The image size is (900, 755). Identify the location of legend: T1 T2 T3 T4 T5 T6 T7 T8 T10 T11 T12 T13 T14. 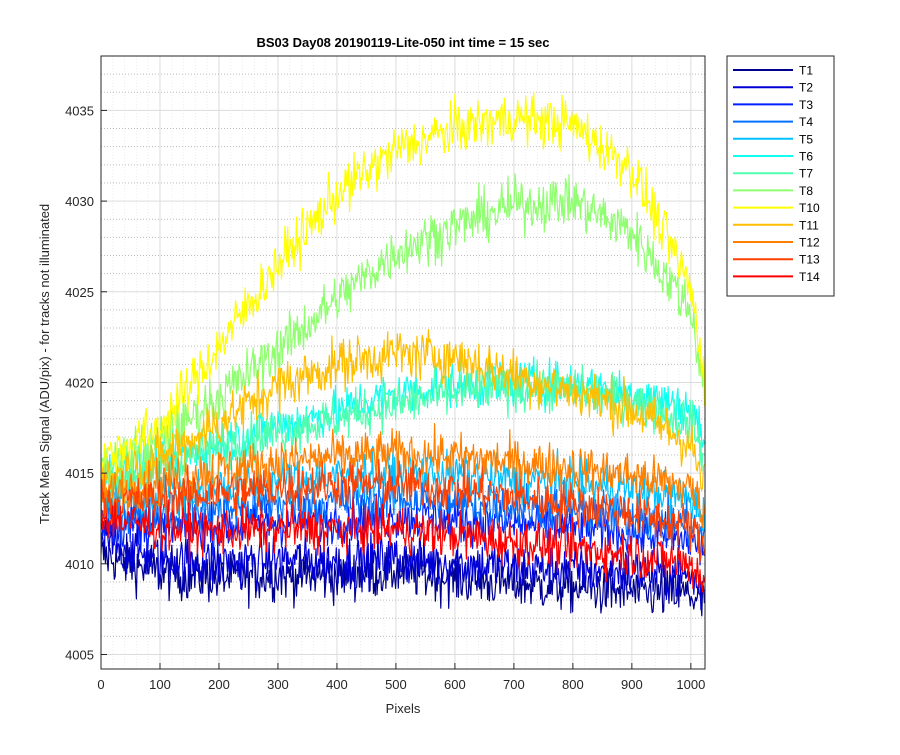
(780, 176).